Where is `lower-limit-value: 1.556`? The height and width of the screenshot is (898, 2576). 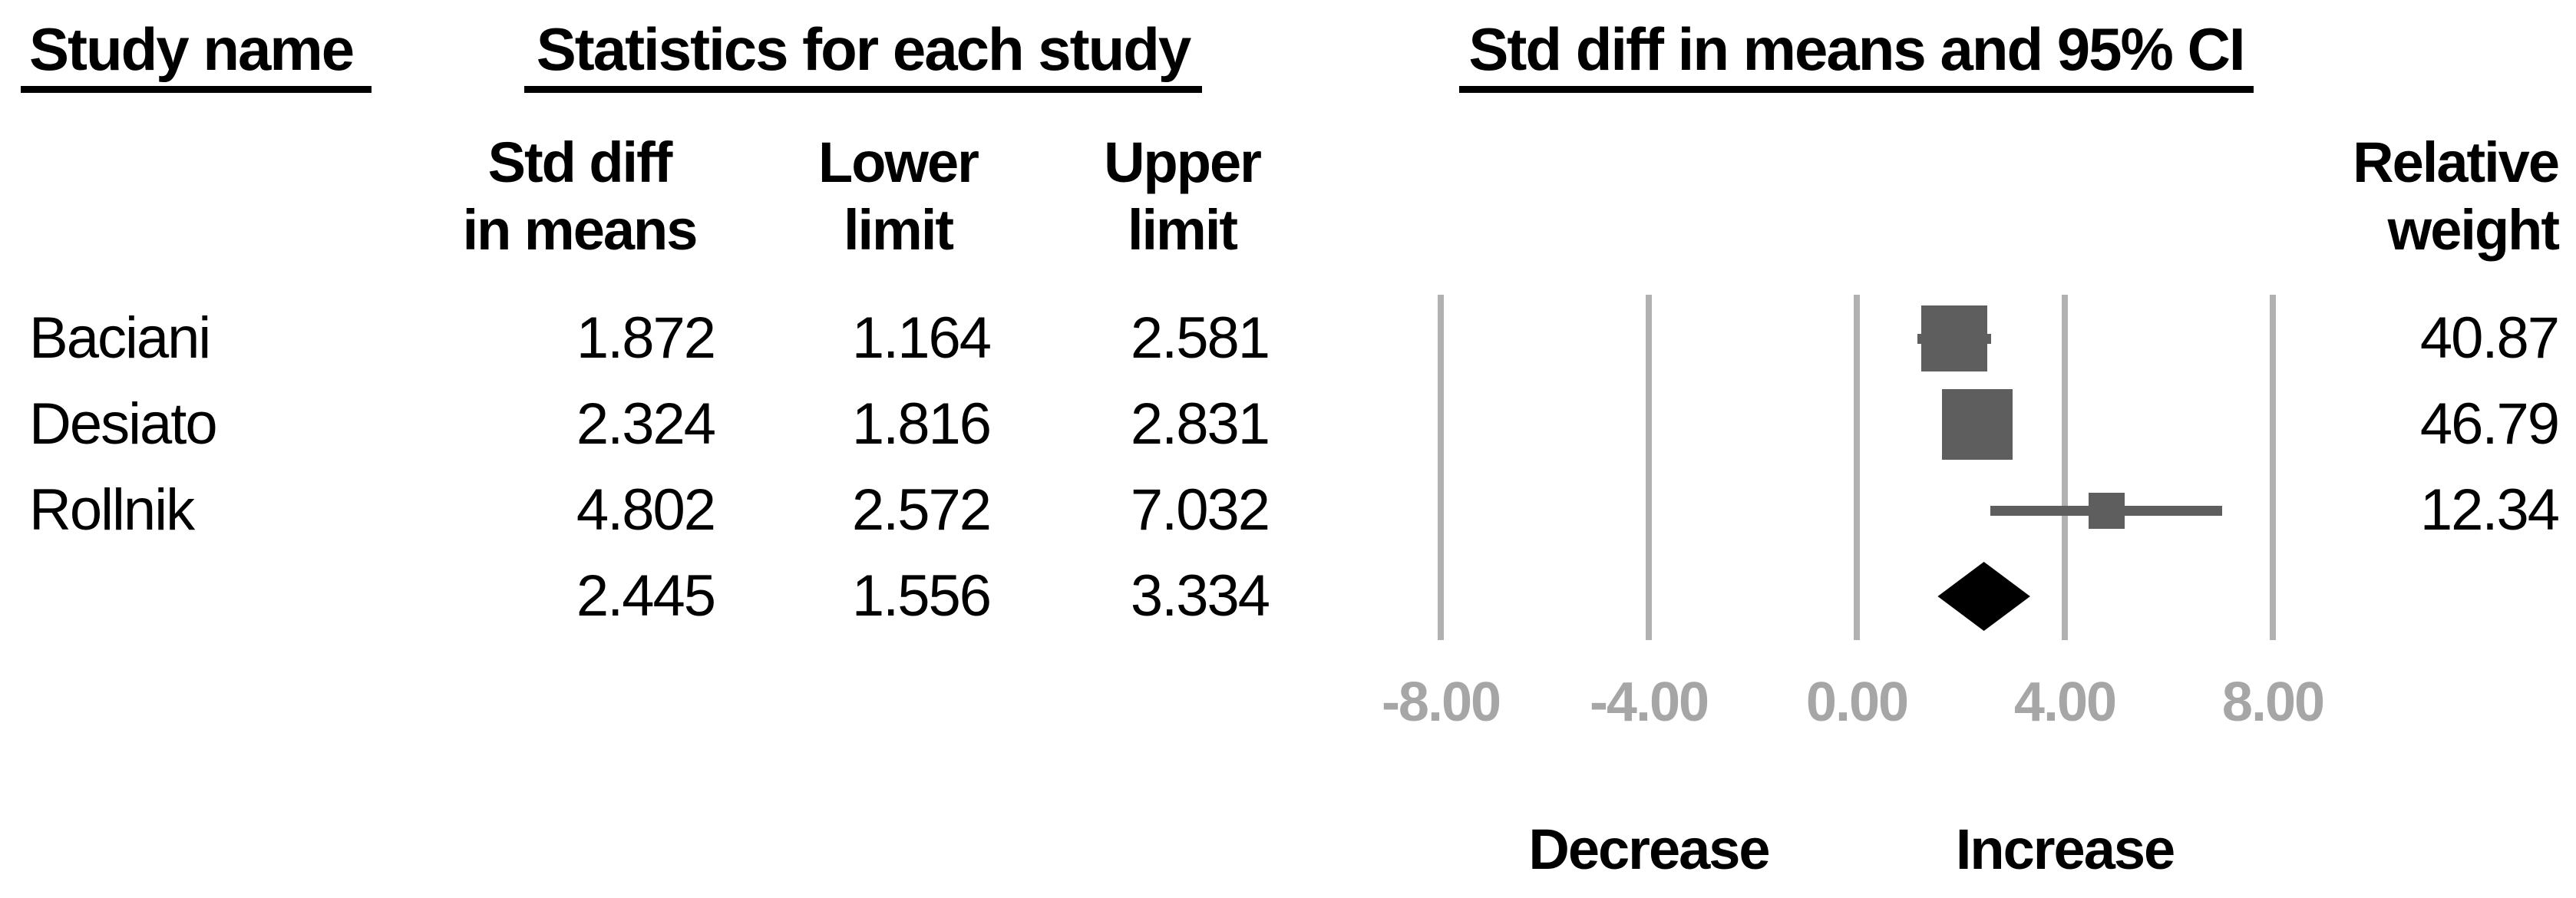 lower-limit-value: 1.556 is located at coordinates (921, 596).